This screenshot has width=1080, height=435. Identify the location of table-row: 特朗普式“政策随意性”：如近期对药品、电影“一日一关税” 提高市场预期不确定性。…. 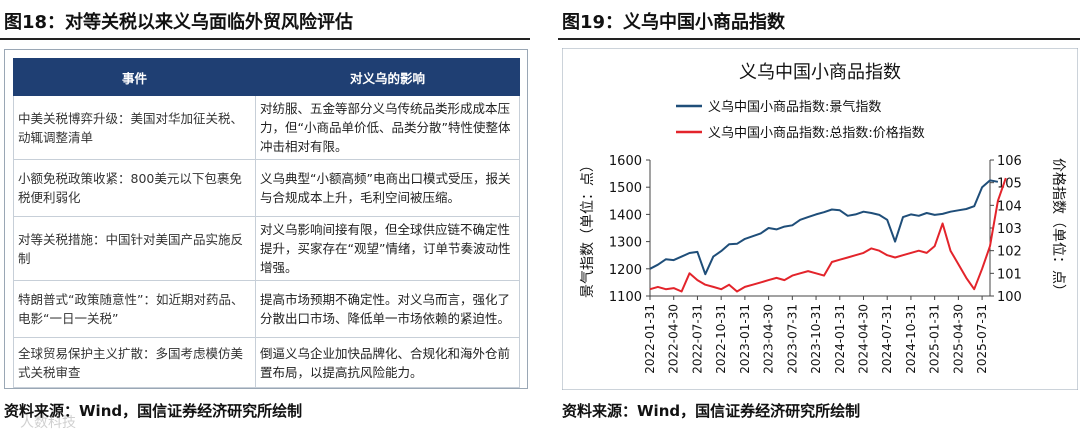
(266, 309).